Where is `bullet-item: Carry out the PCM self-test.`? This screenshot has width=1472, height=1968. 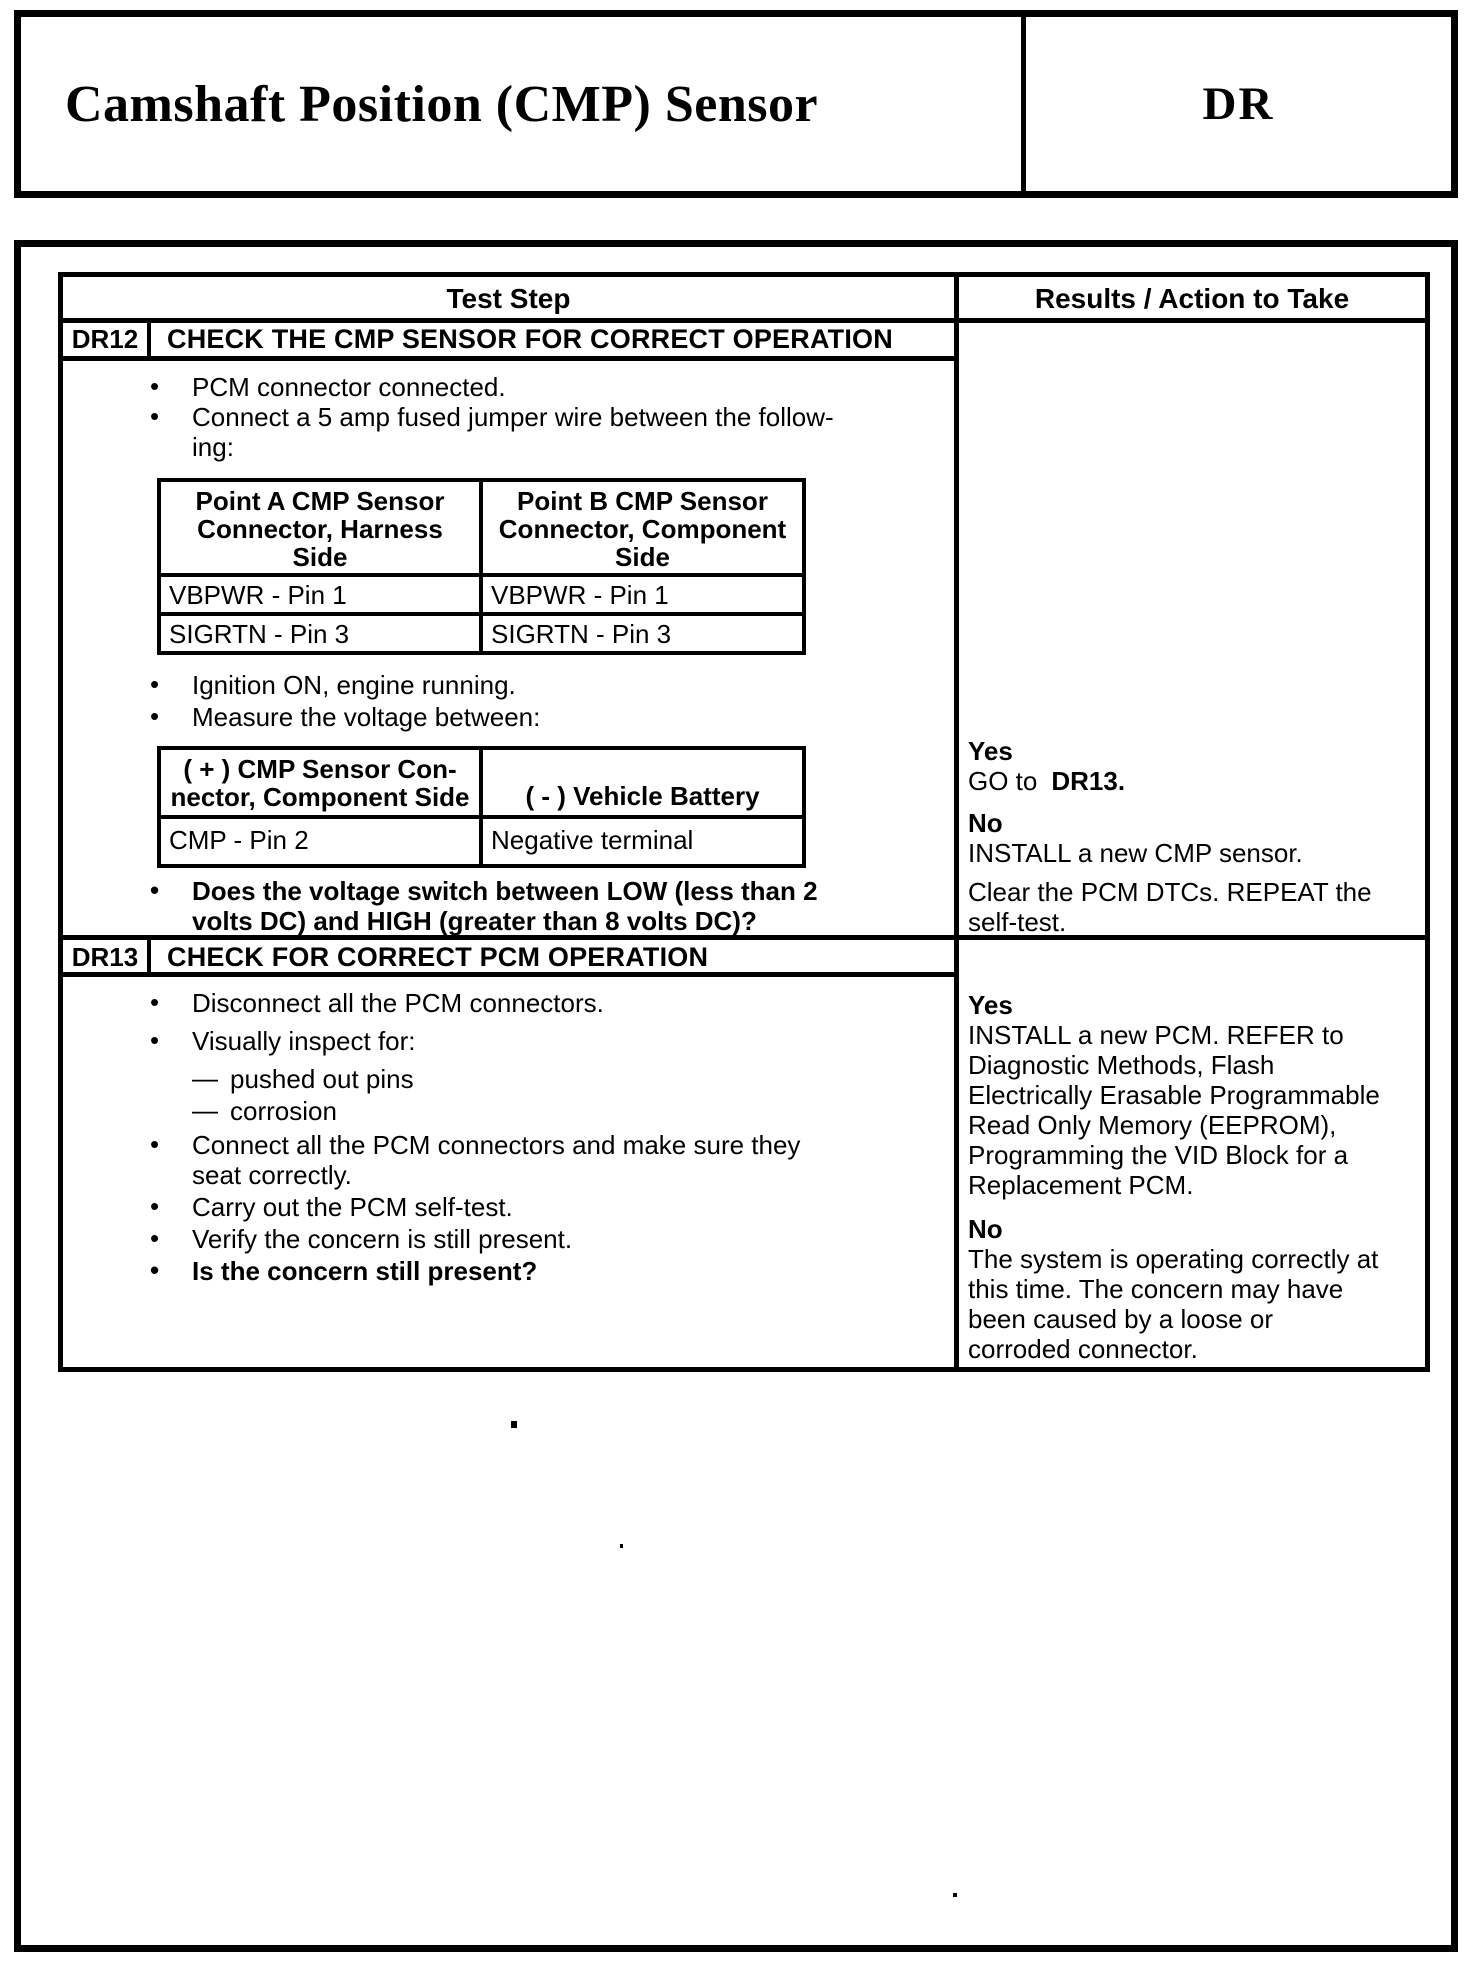 bullet-item: Carry out the PCM self-test. is located at coordinates (508, 1206).